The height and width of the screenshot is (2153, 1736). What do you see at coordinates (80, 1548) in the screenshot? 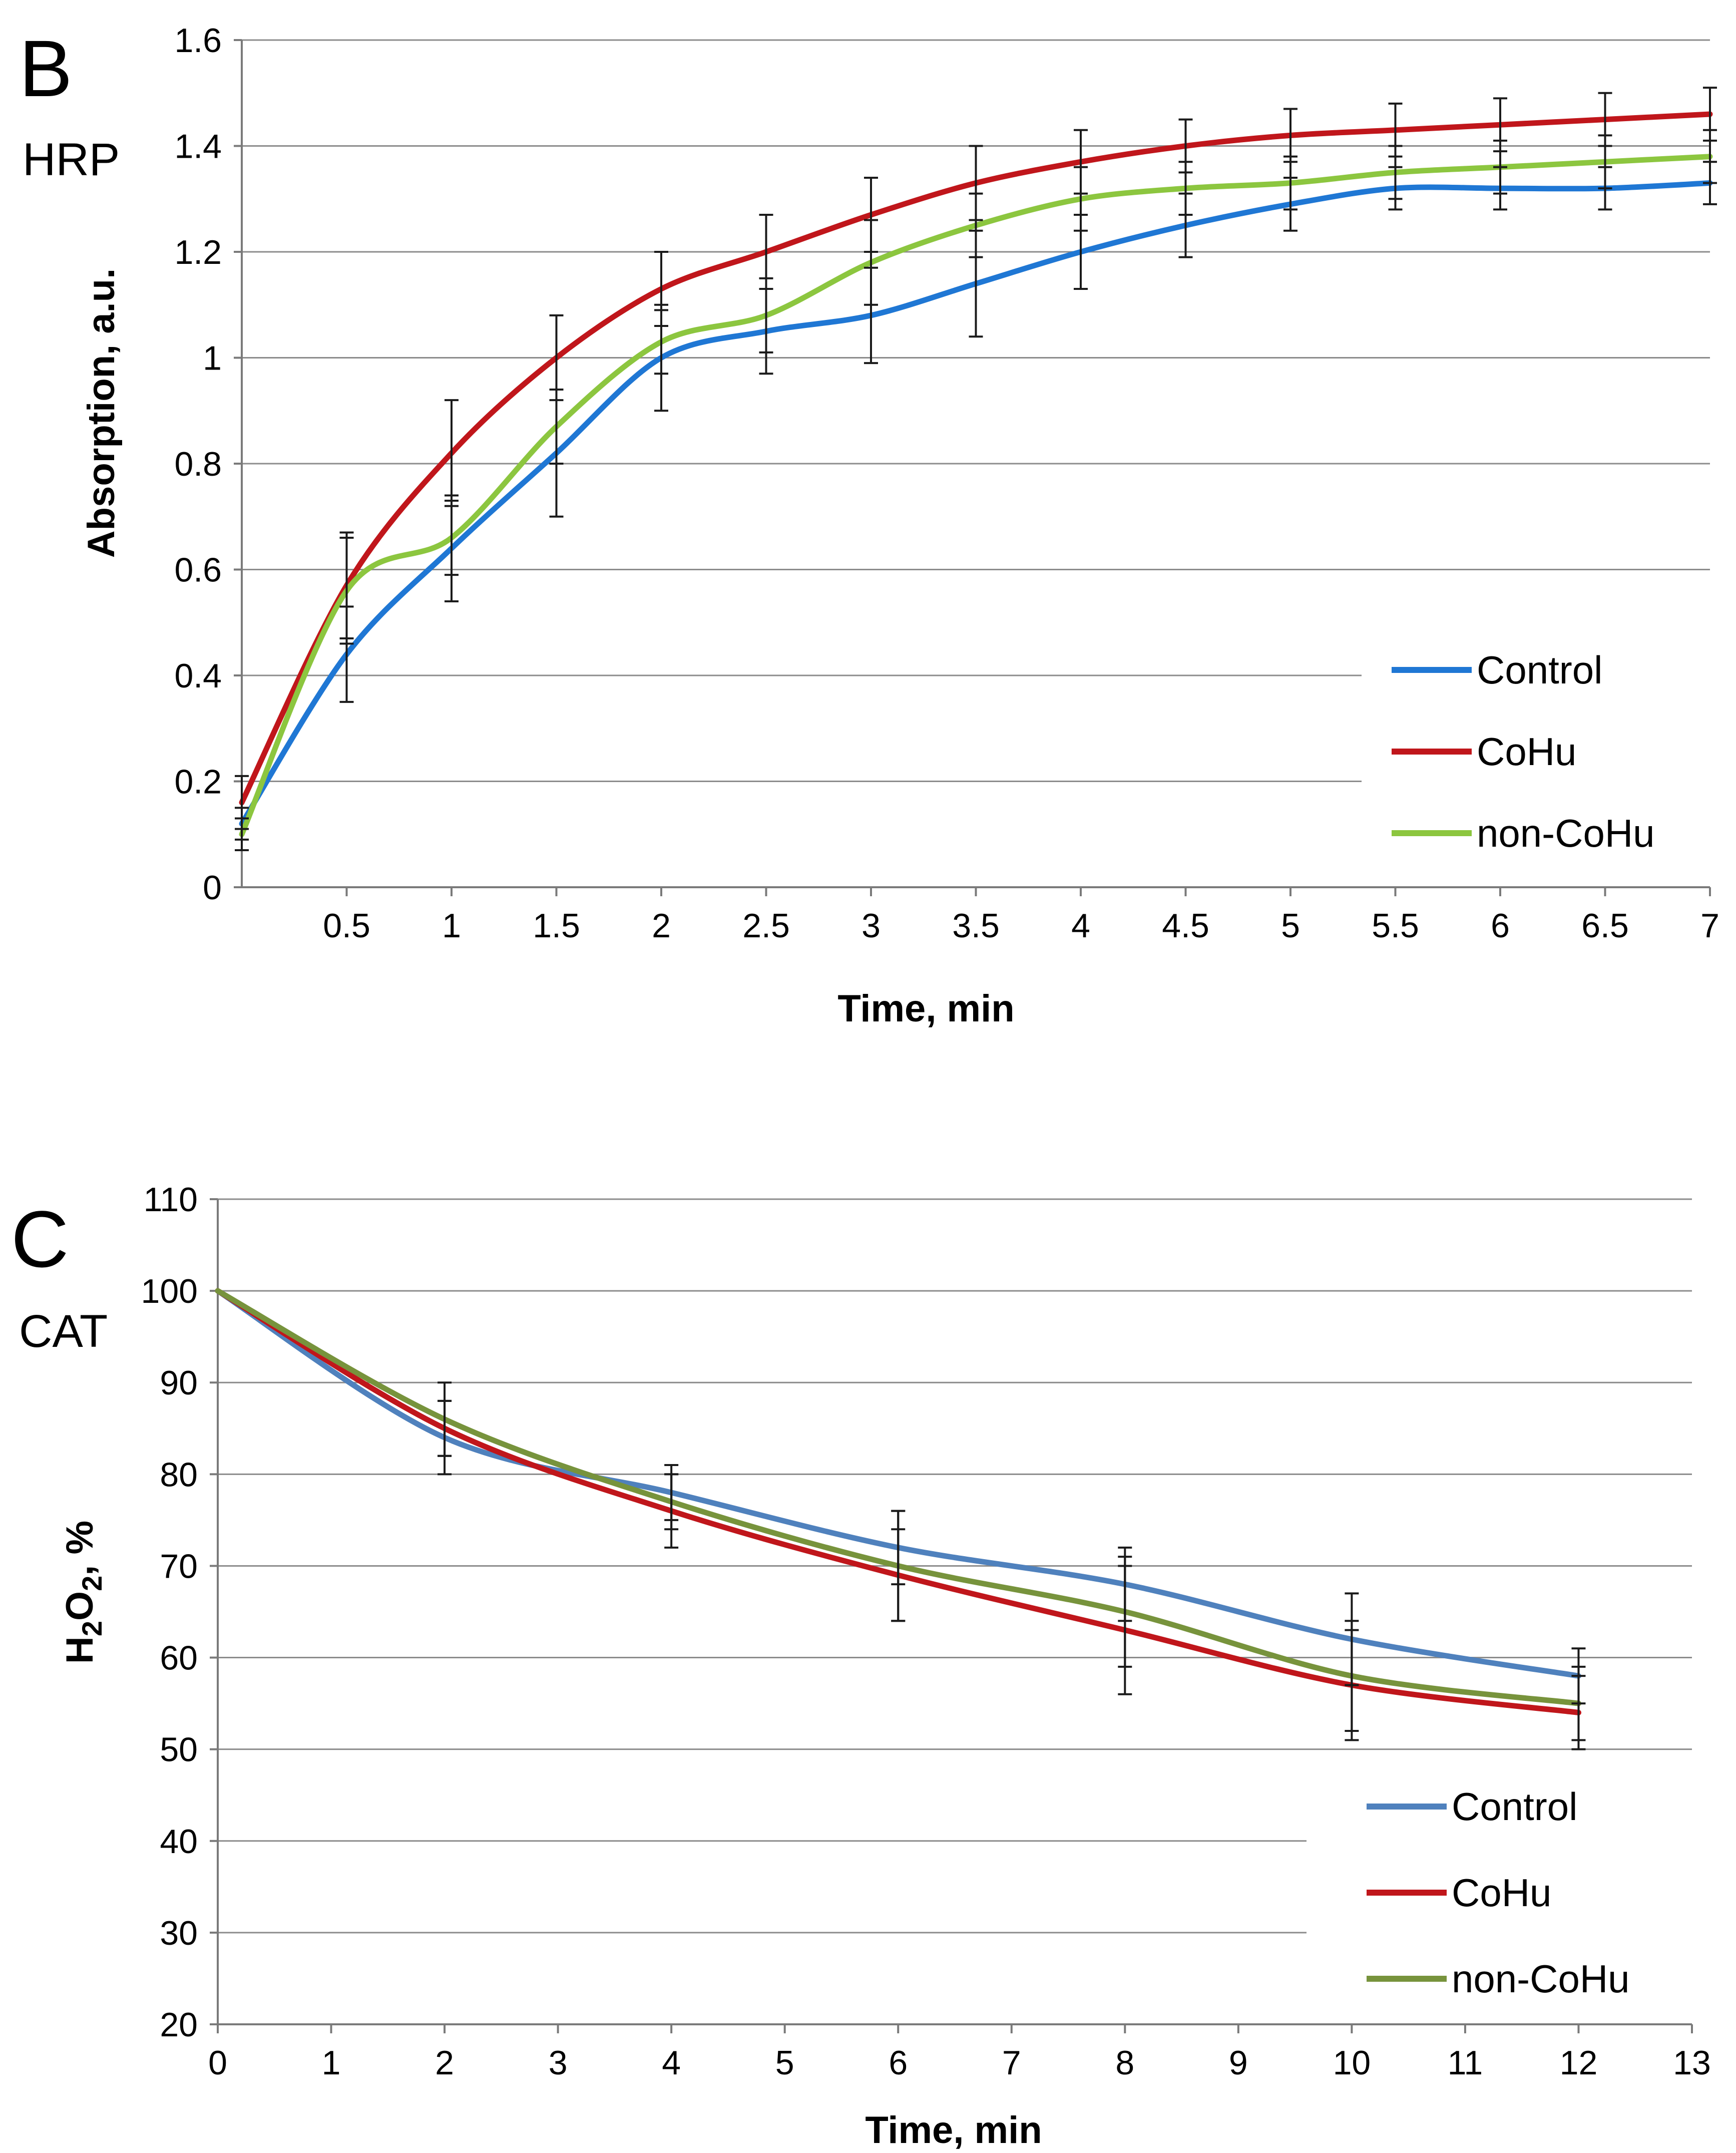
I see `panel-c-y-axis-title-tail: , %` at bounding box center [80, 1548].